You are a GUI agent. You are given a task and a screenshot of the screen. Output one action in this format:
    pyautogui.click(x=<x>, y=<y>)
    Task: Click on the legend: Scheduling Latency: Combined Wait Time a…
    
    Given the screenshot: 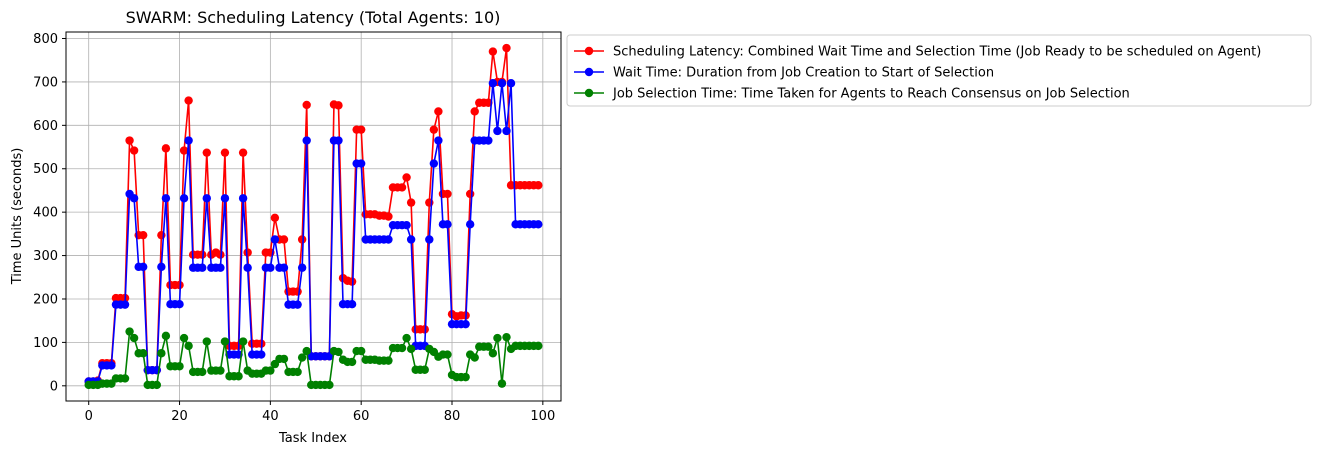 What is the action you would take?
    pyautogui.click(x=939, y=70)
    